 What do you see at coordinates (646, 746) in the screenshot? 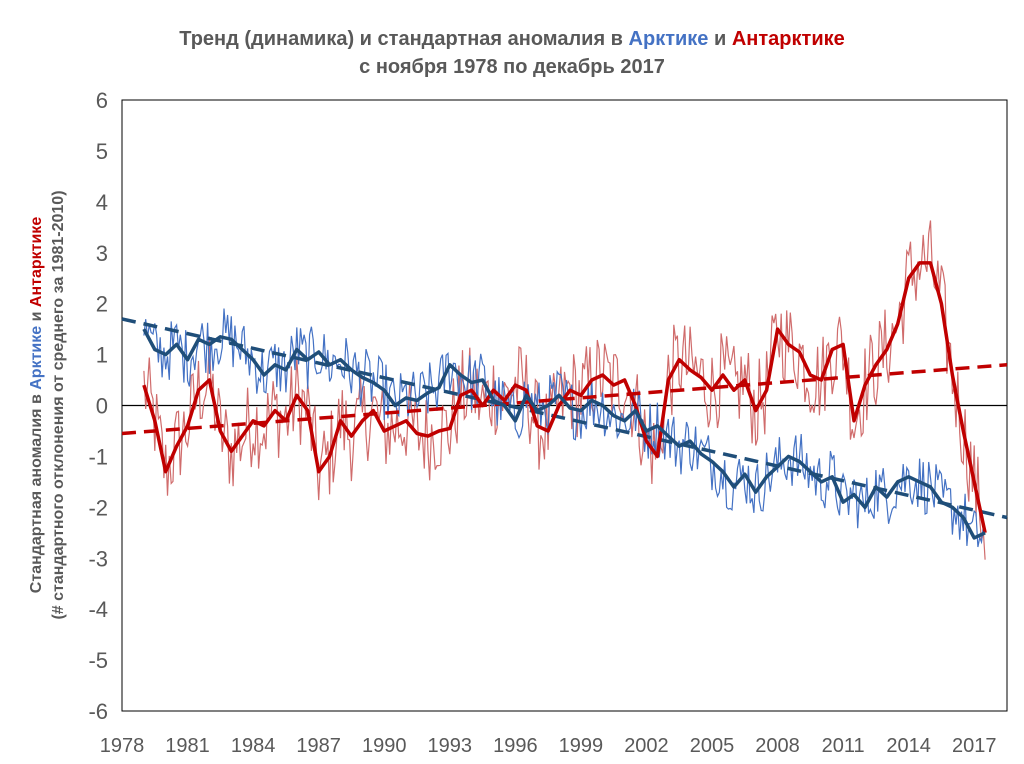
I see `x-tick-label: 2002` at bounding box center [646, 746].